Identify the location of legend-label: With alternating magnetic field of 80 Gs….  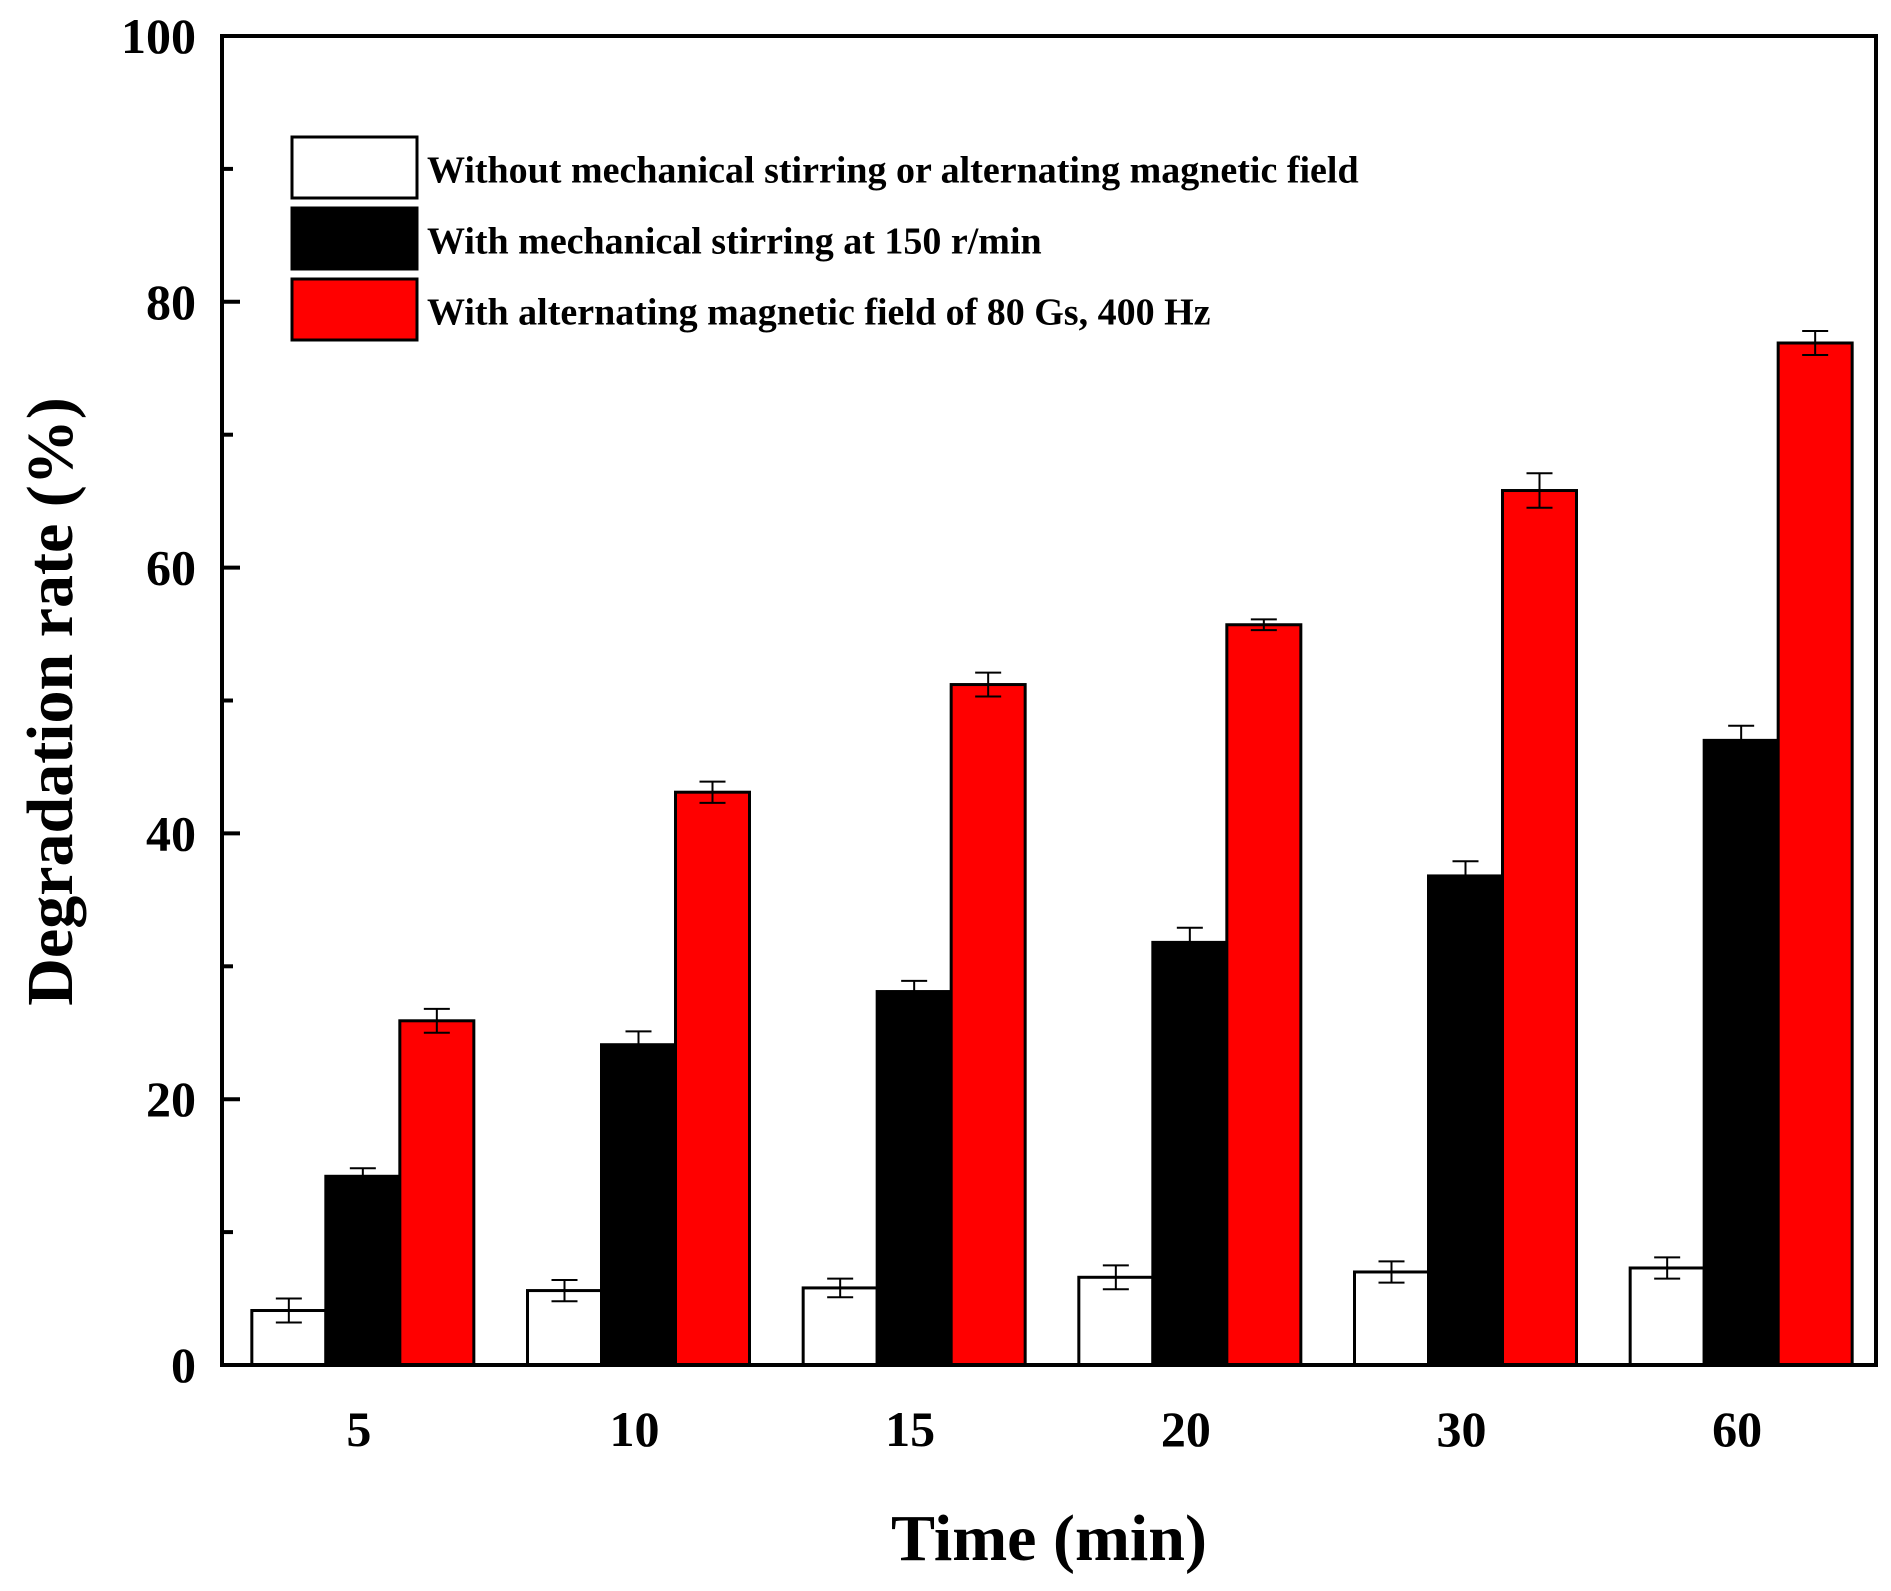
(819, 313).